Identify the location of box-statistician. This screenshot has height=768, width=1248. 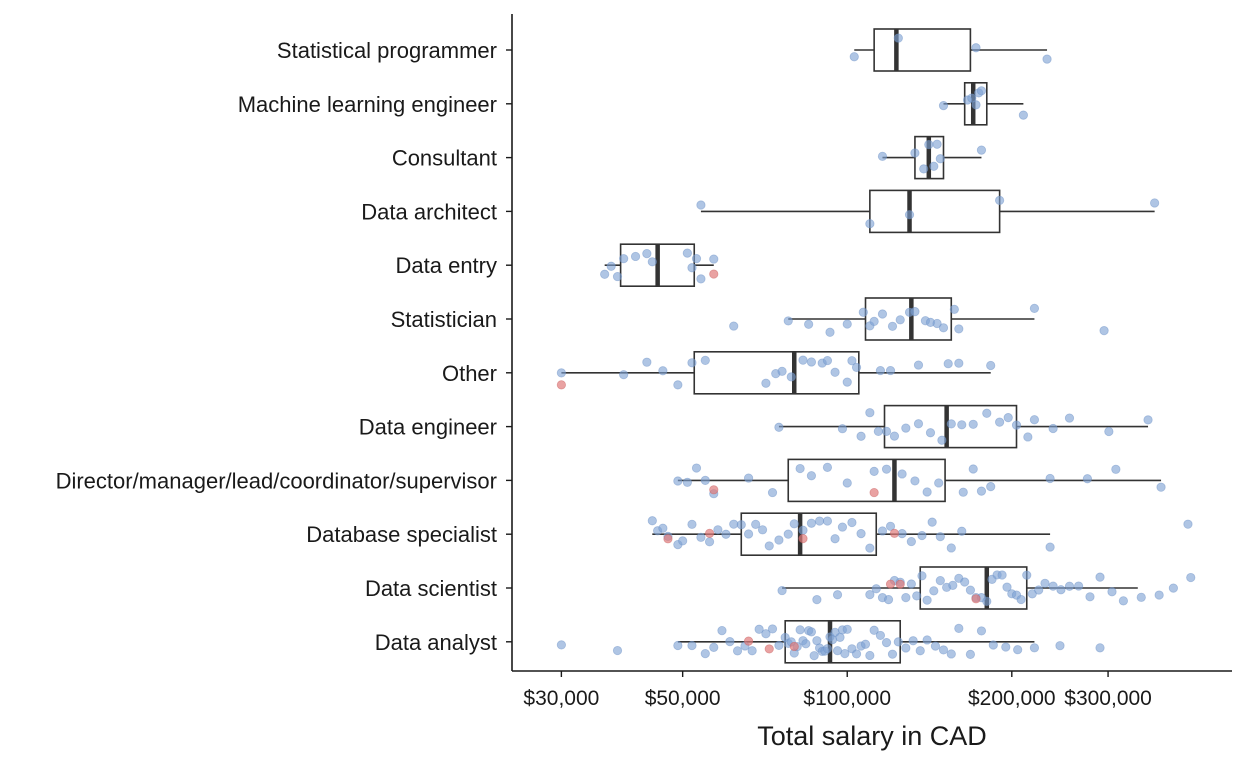
(911, 319).